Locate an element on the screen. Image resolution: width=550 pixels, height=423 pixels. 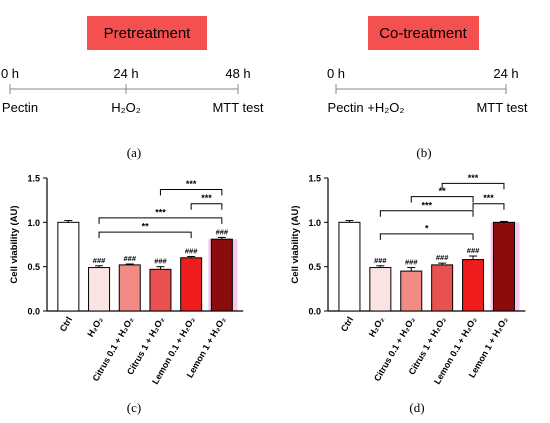
timeline-a-event-0: Pectin is located at coordinates (20, 107).